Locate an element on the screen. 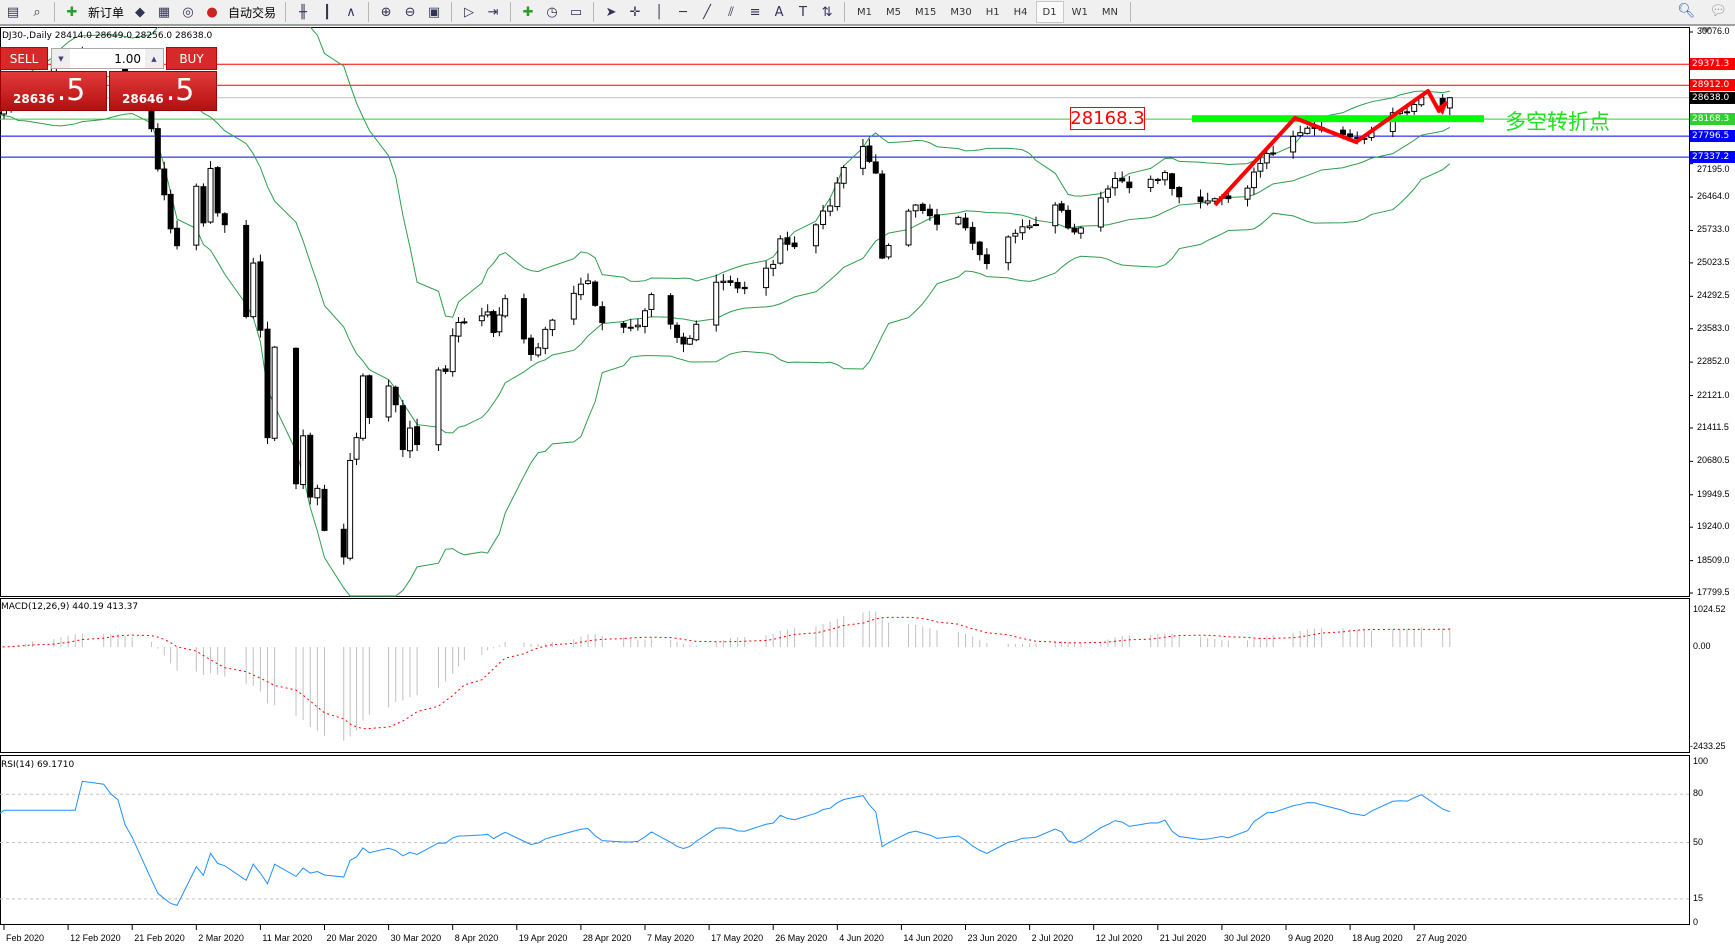 The width and height of the screenshot is (1735, 949). zoom-window-icon: ⌕ is located at coordinates (37, 12).